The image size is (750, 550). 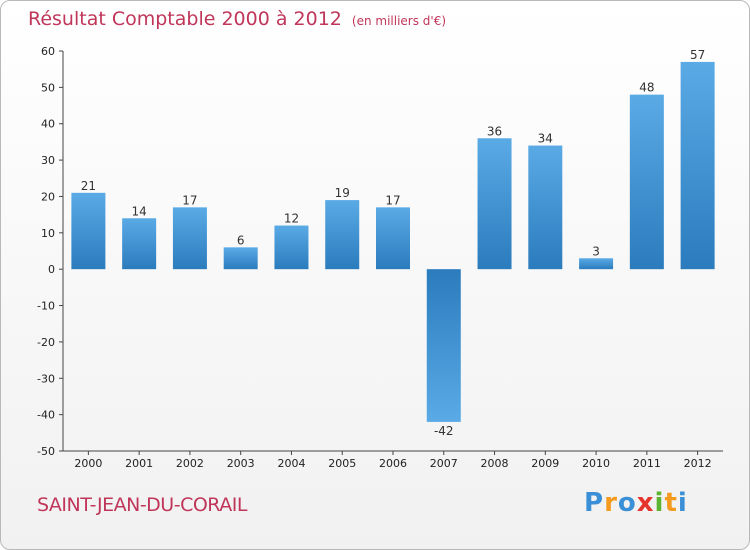 What do you see at coordinates (46, 306) in the screenshot?
I see `y-tick-label: -10` at bounding box center [46, 306].